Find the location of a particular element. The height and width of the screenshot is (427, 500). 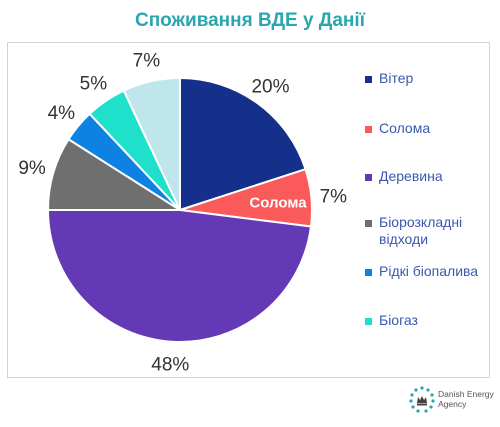

legend-label: Солома is located at coordinates (405, 128).